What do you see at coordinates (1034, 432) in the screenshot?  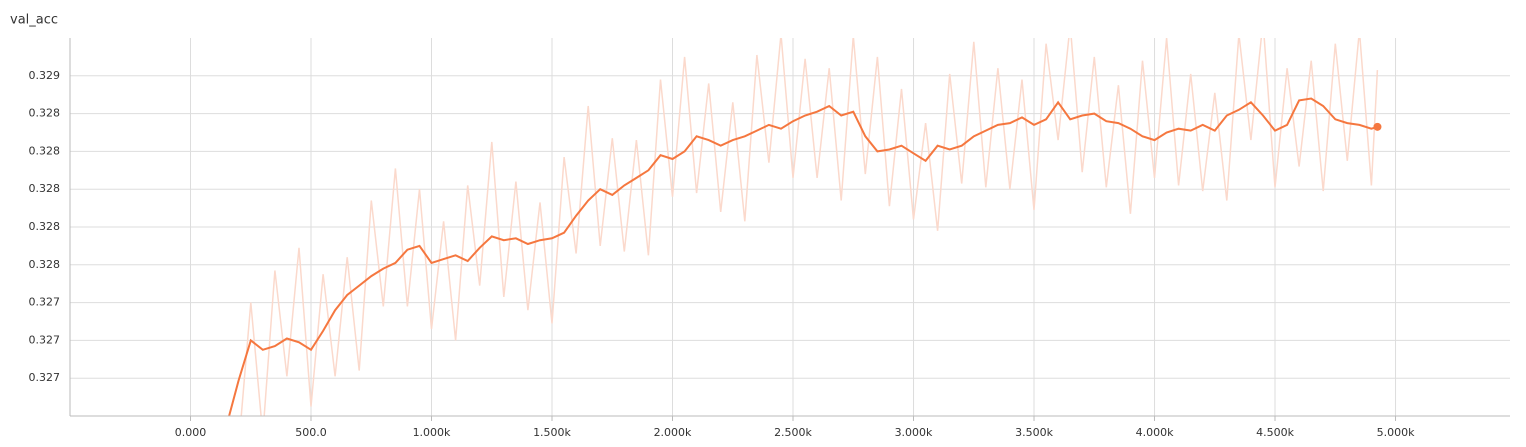 I see `x-tick-label: 3.500k` at bounding box center [1034, 432].